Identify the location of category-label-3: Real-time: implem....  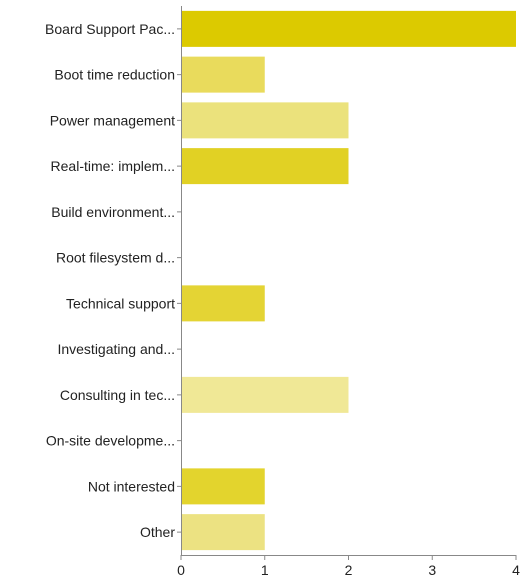
(113, 166).